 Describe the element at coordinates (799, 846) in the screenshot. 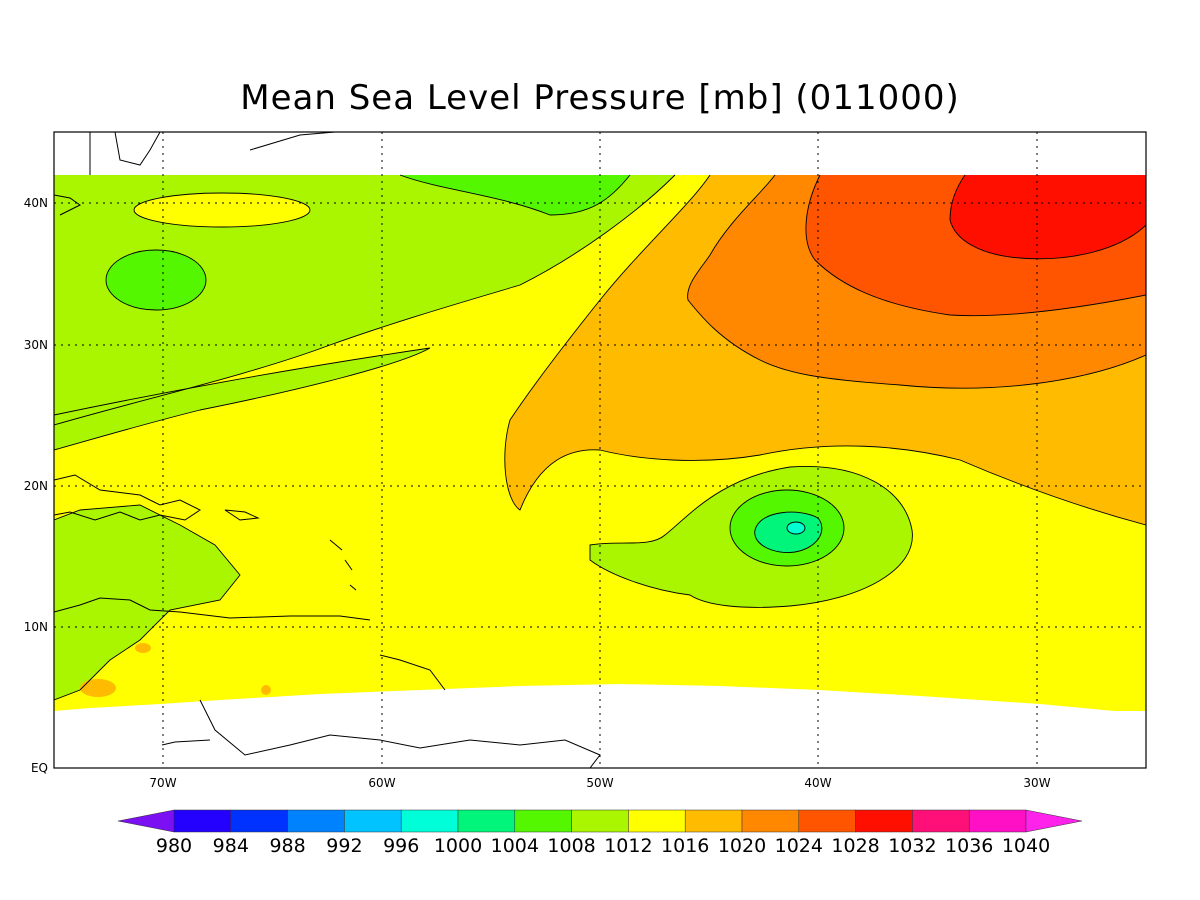

I see `colorbar-level-label: 1024` at that location.